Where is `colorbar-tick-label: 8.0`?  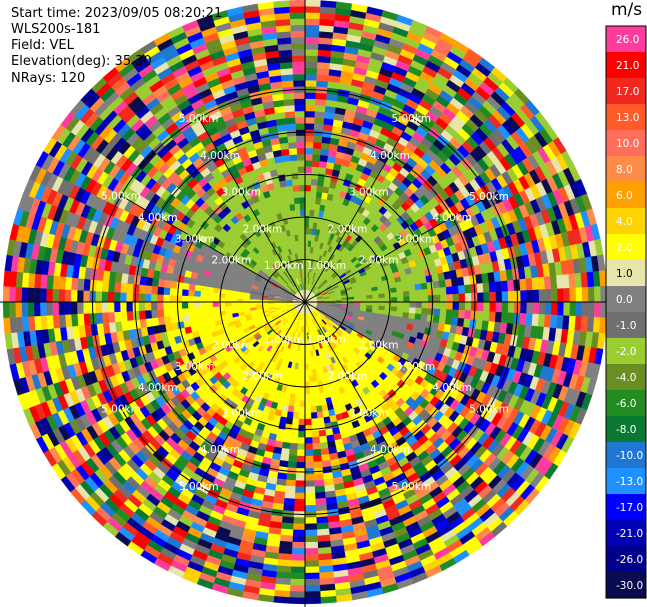 colorbar-tick-label: 8.0 is located at coordinates (624, 170).